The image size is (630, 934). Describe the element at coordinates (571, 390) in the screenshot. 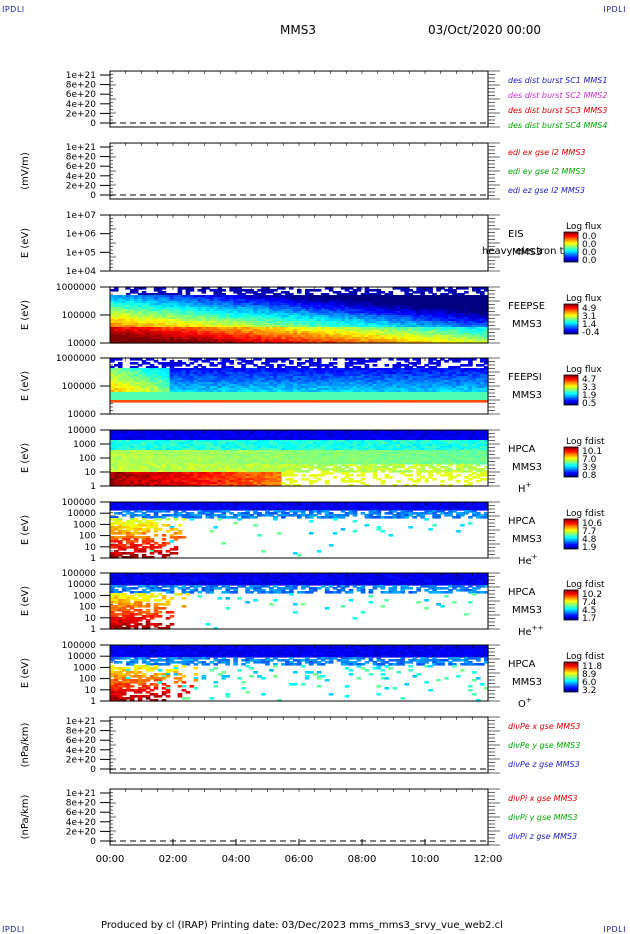

I see `colorbar` at that location.